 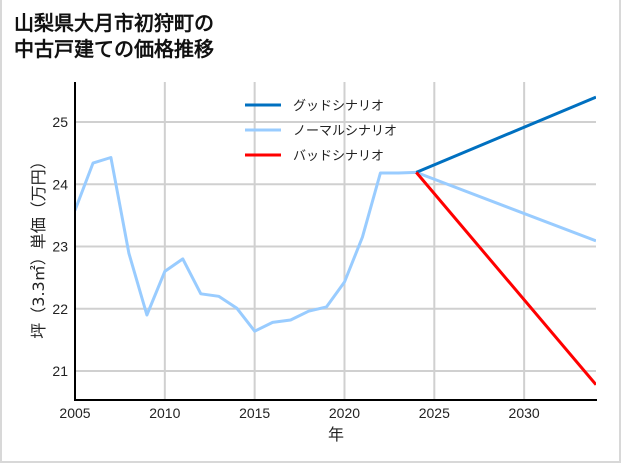 I want to click on y-tick-label: 22, so click(x=60, y=309).